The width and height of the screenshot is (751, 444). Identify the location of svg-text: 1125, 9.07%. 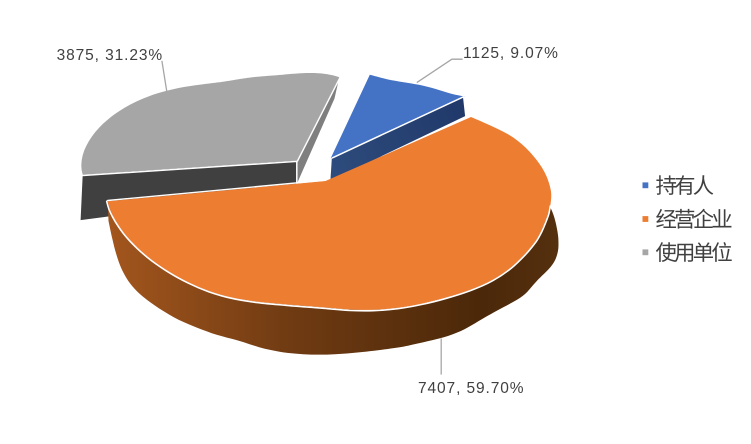
(511, 53).